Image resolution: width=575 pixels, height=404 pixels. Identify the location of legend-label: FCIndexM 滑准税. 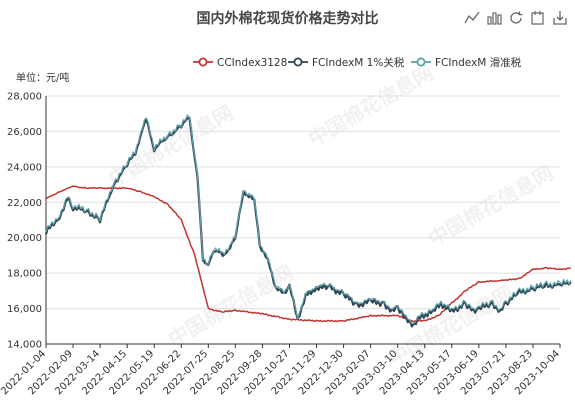
(478, 62).